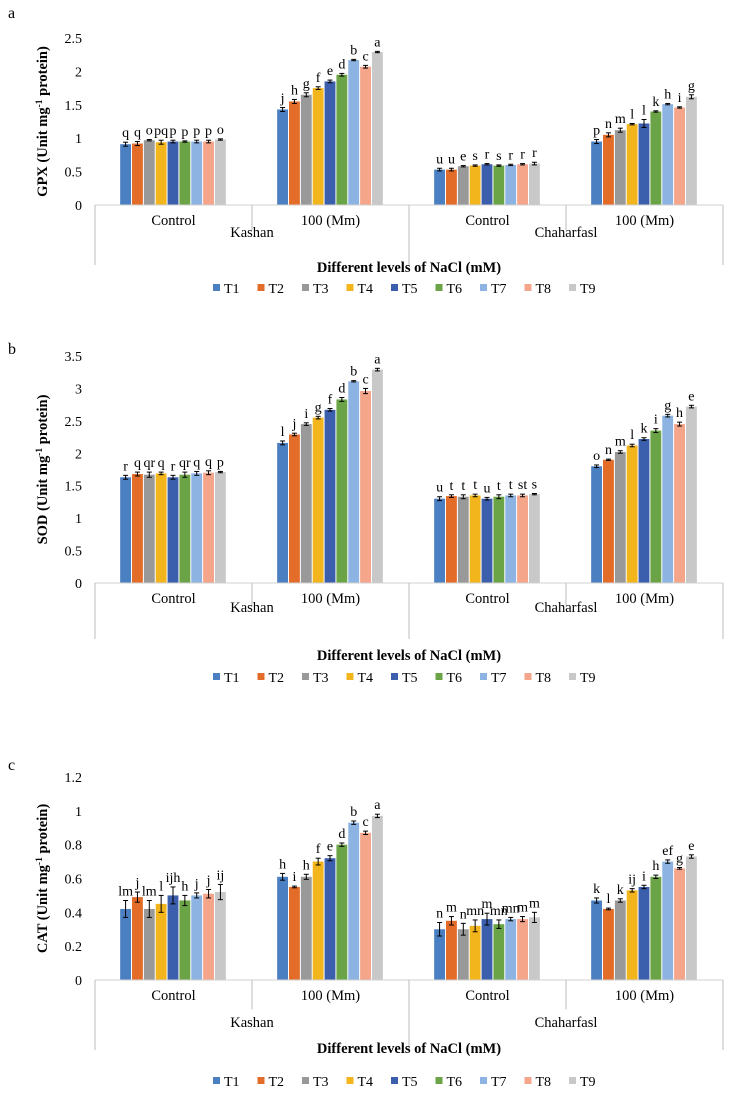  Describe the element at coordinates (451, 159) in the screenshot. I see `data-label: u` at that location.